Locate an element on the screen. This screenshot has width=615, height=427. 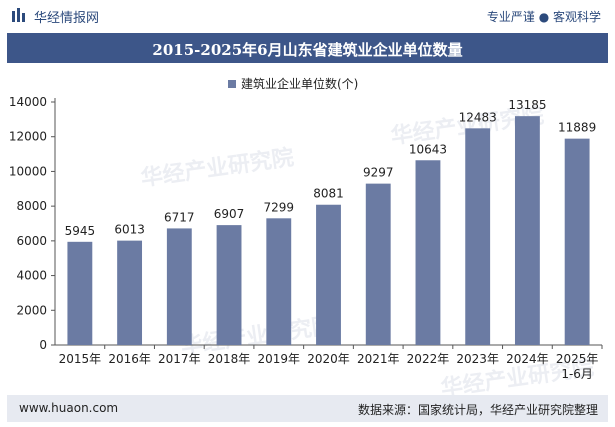
logo-icon is located at coordinates (18, 15).